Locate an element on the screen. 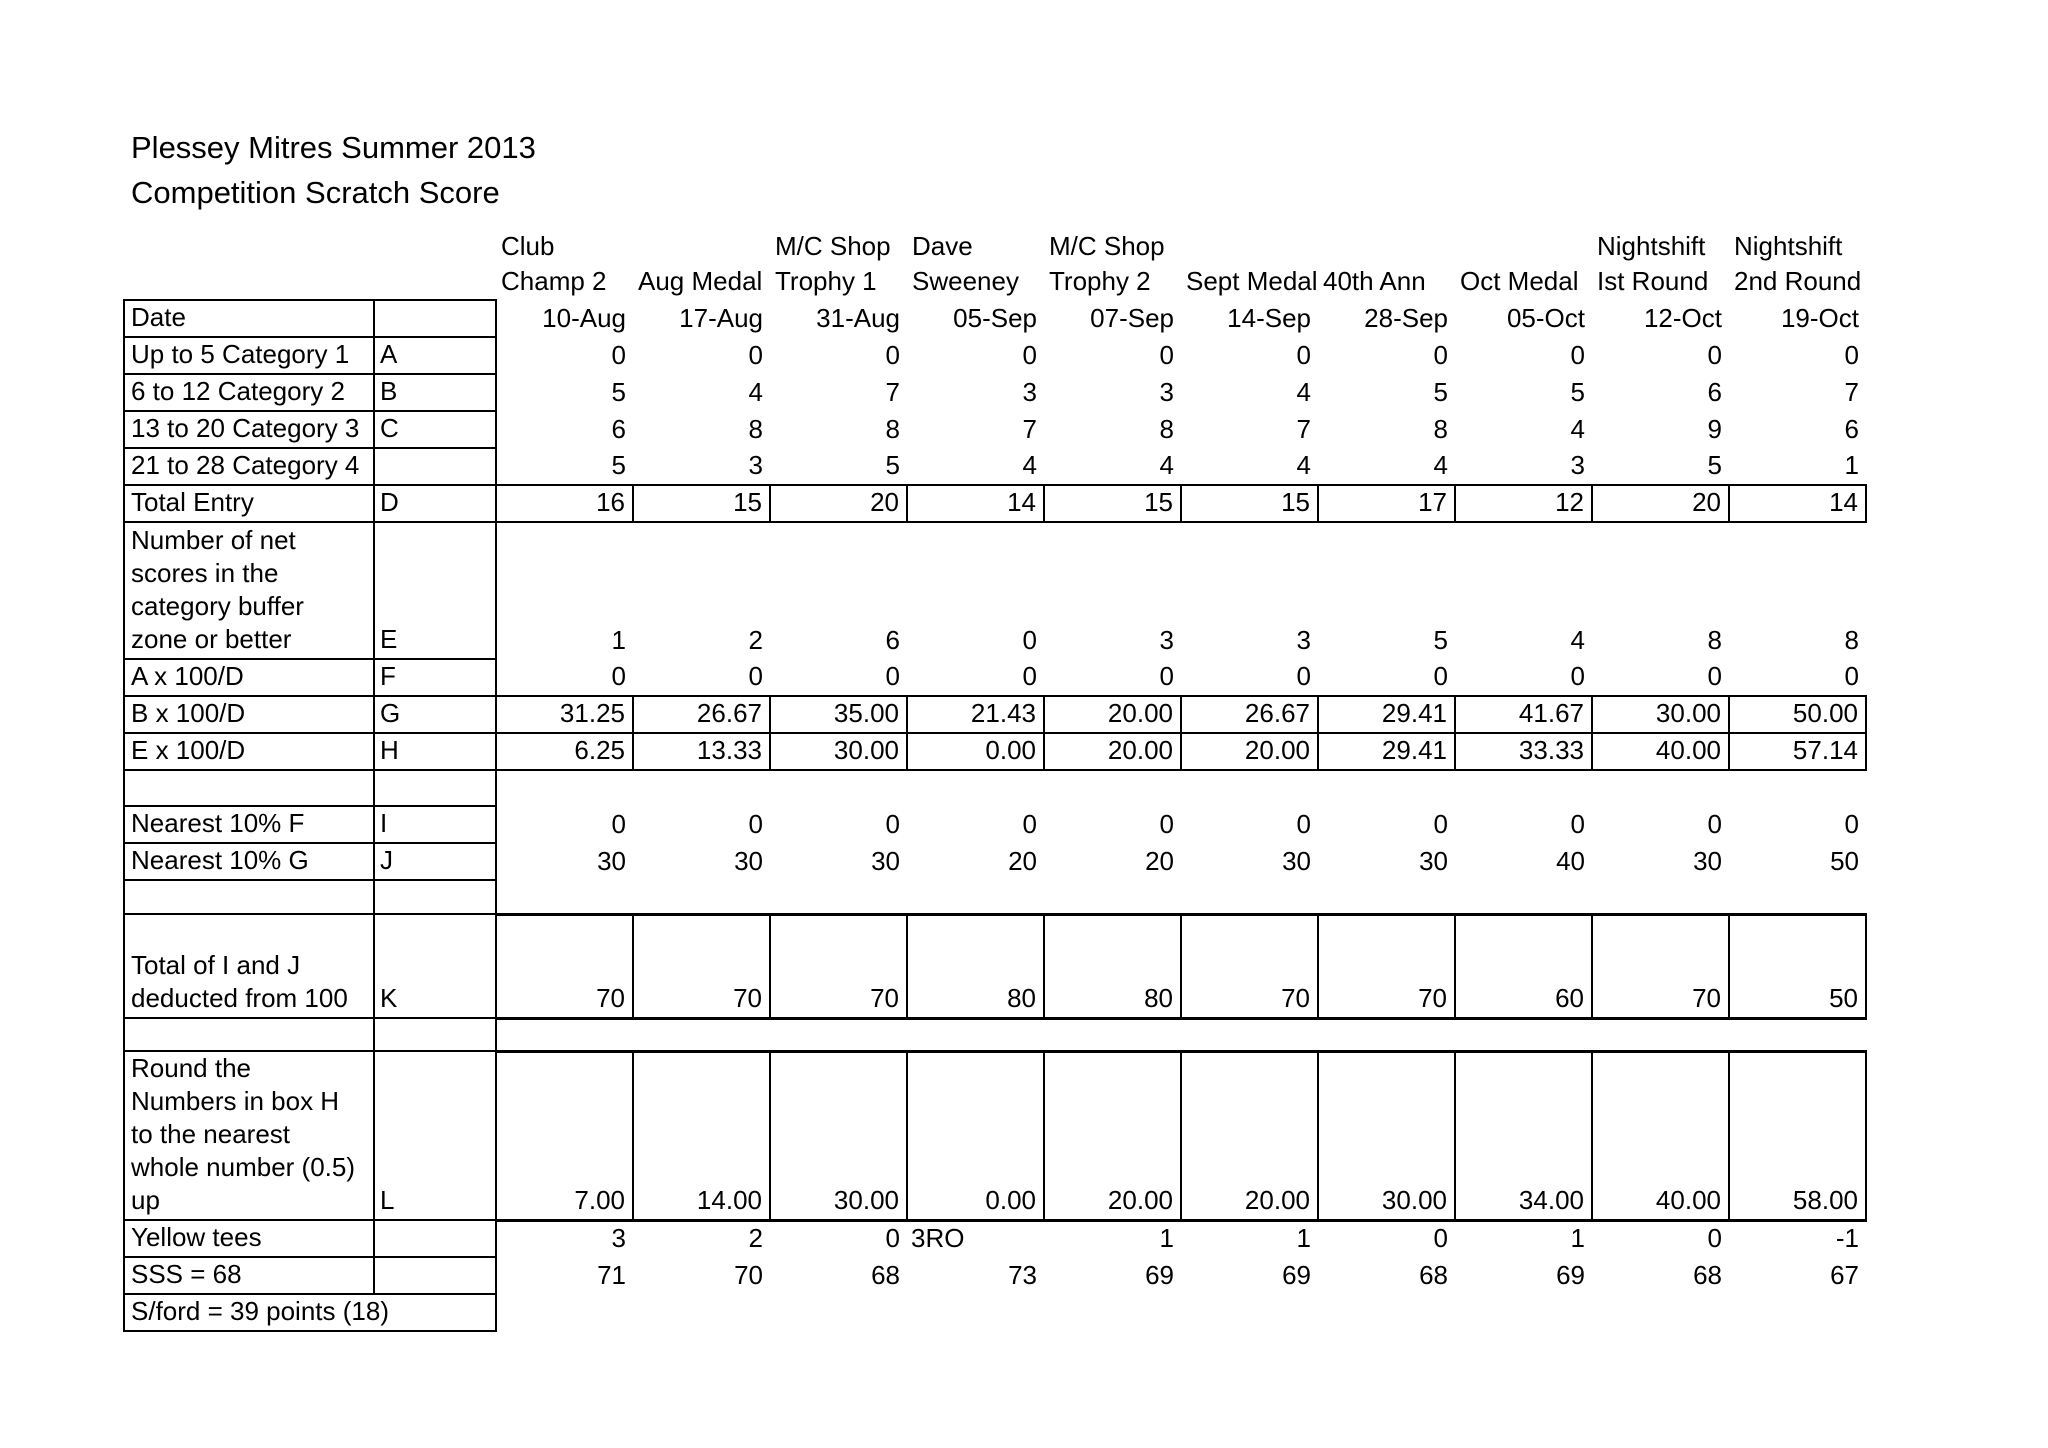 Image resolution: width=2048 pixels, height=1448 pixels. column-header: M/C Shop is located at coordinates (1107, 246).